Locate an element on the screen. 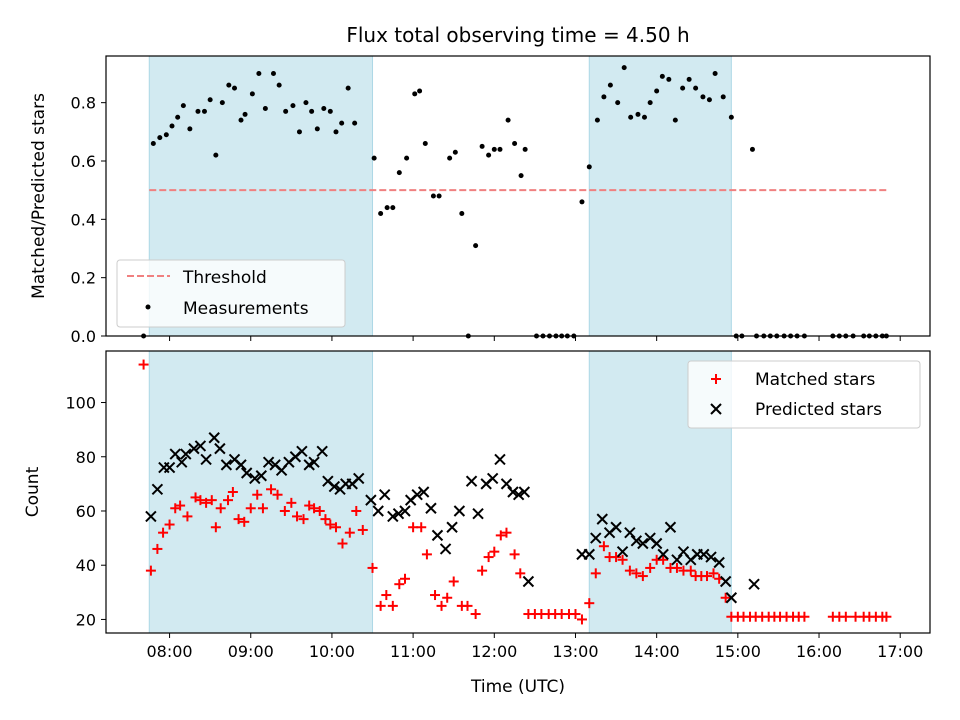  y-tick-label: 0.0 is located at coordinates (83, 336).